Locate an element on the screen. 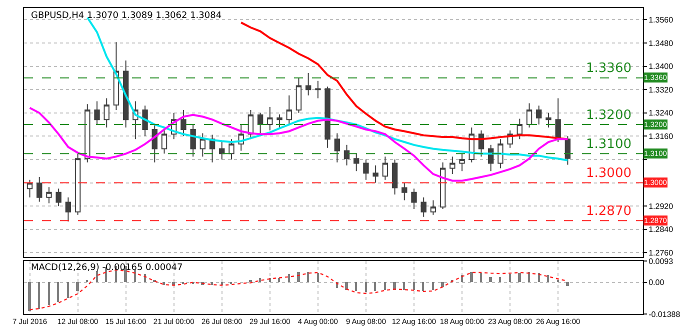 The height and width of the screenshot is (330, 685). y-tick-label: 0.0093 is located at coordinates (661, 261).